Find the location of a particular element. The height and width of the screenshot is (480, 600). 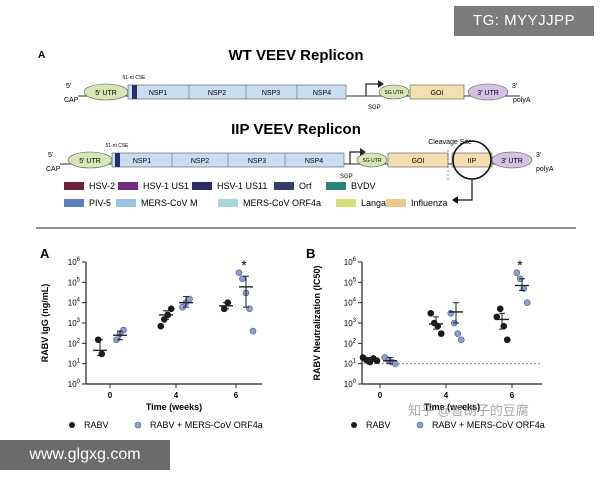

wt-polya: polyA is located at coordinates (522, 100).